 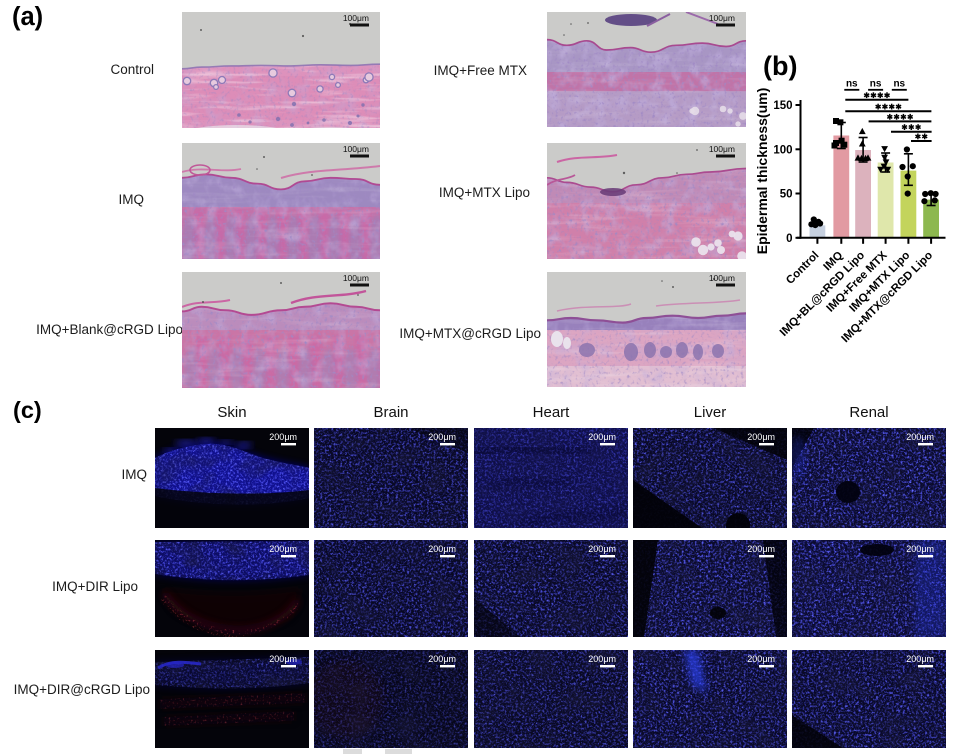 I want to click on svg-text: 0, so click(x=789, y=239).